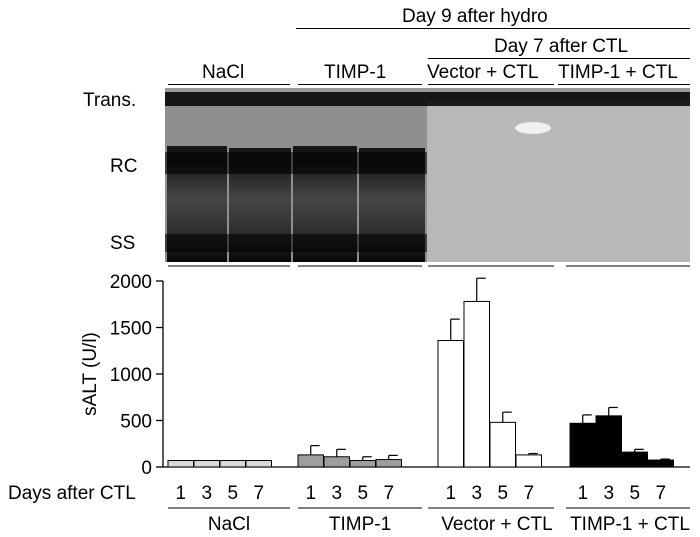 The width and height of the screenshot is (700, 537). I want to click on day7-label: Day 7 after CTL, so click(561, 46).